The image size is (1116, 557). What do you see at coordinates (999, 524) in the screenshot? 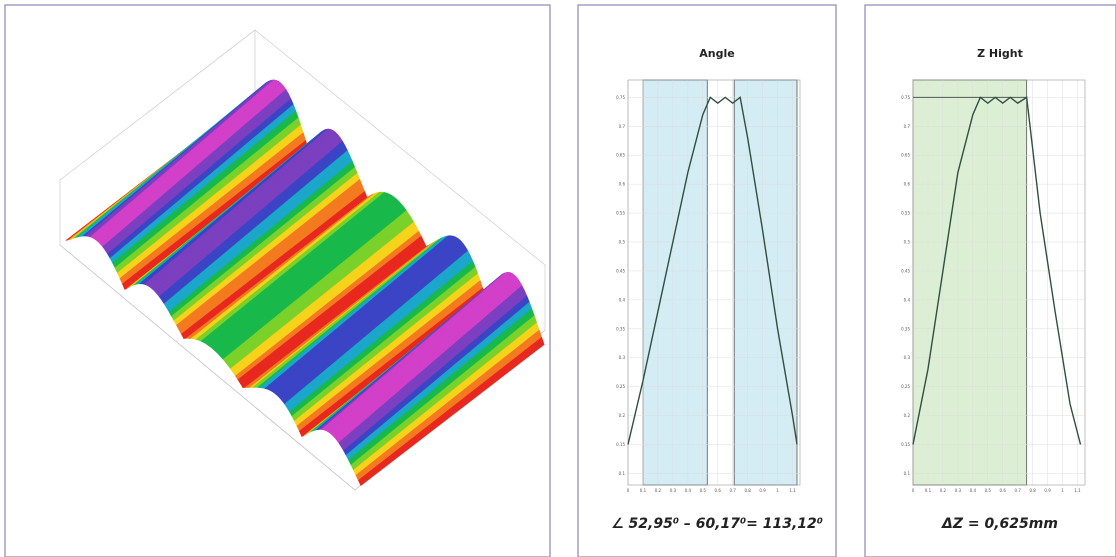
I see `caption: ΔZ = 0,625mm` at bounding box center [999, 524].